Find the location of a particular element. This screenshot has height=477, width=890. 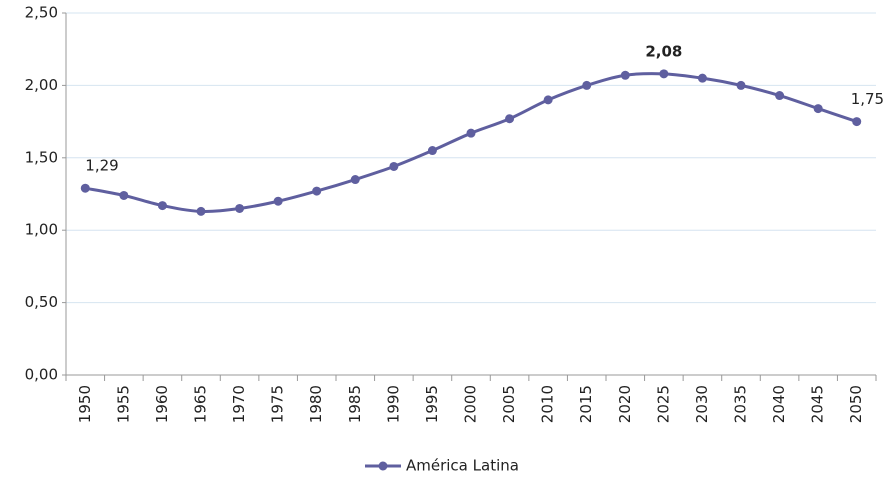

x-tick-label: 1955 is located at coordinates (123, 404).